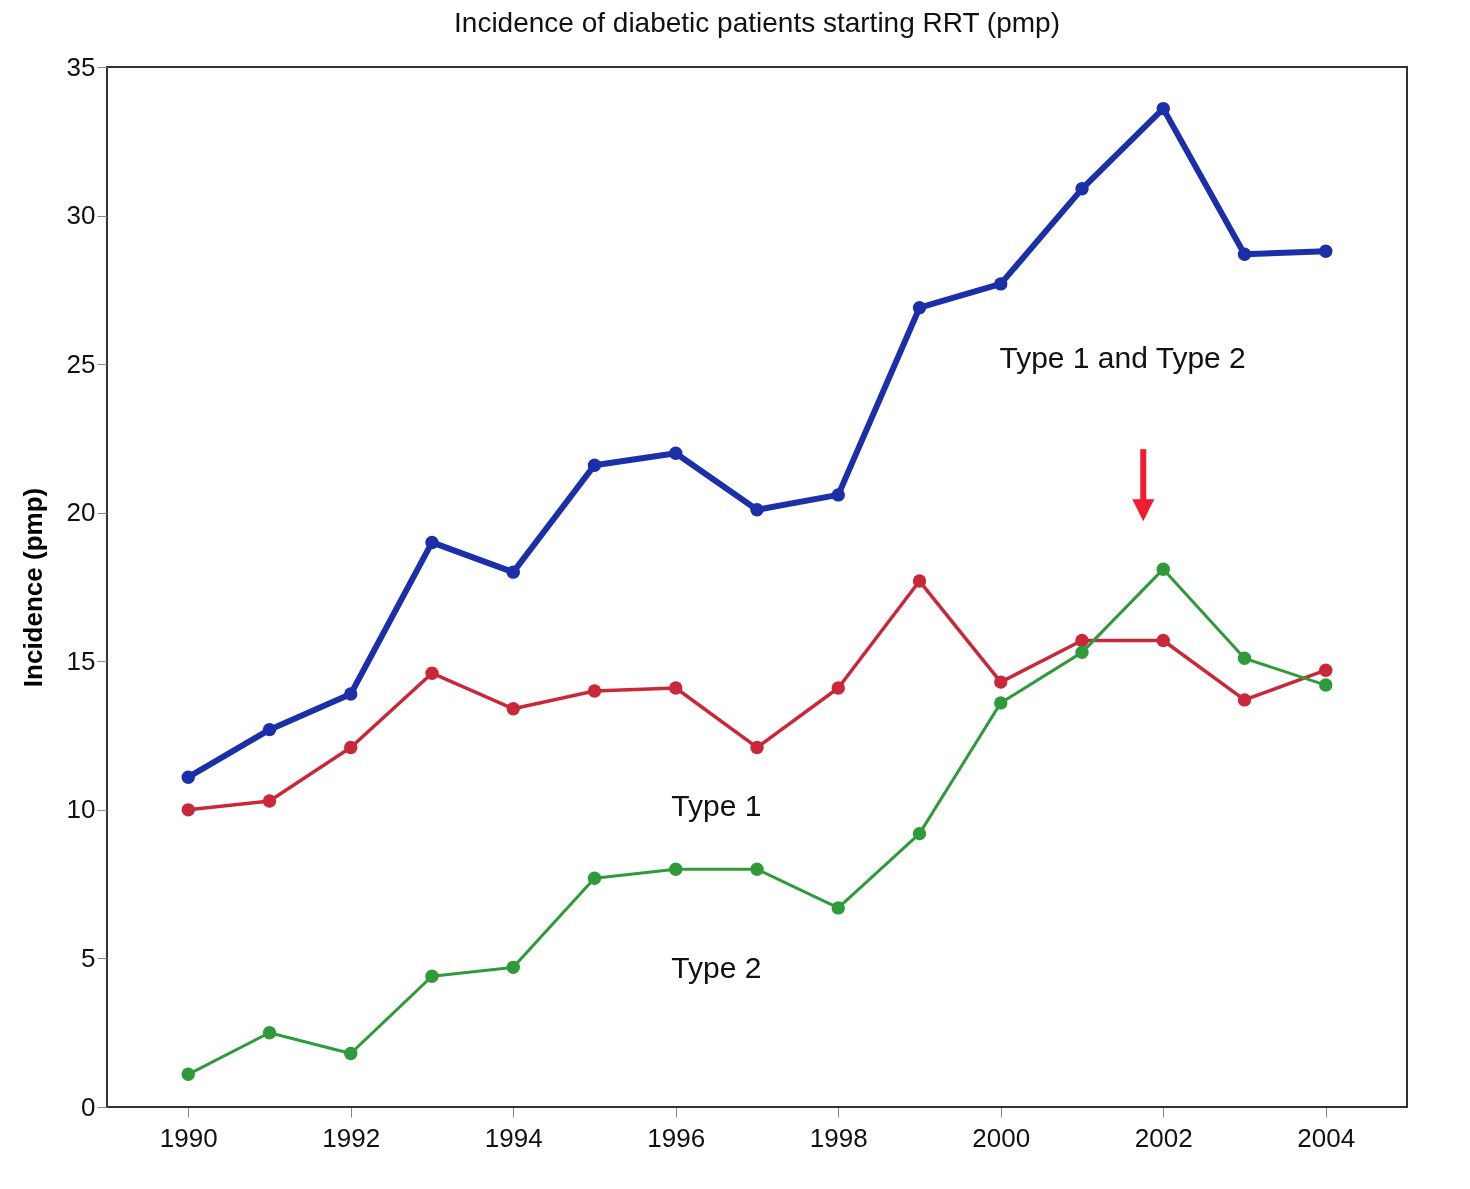 This screenshot has width=1470, height=1189. What do you see at coordinates (81, 66) in the screenshot?
I see `y-tick-label: 35` at bounding box center [81, 66].